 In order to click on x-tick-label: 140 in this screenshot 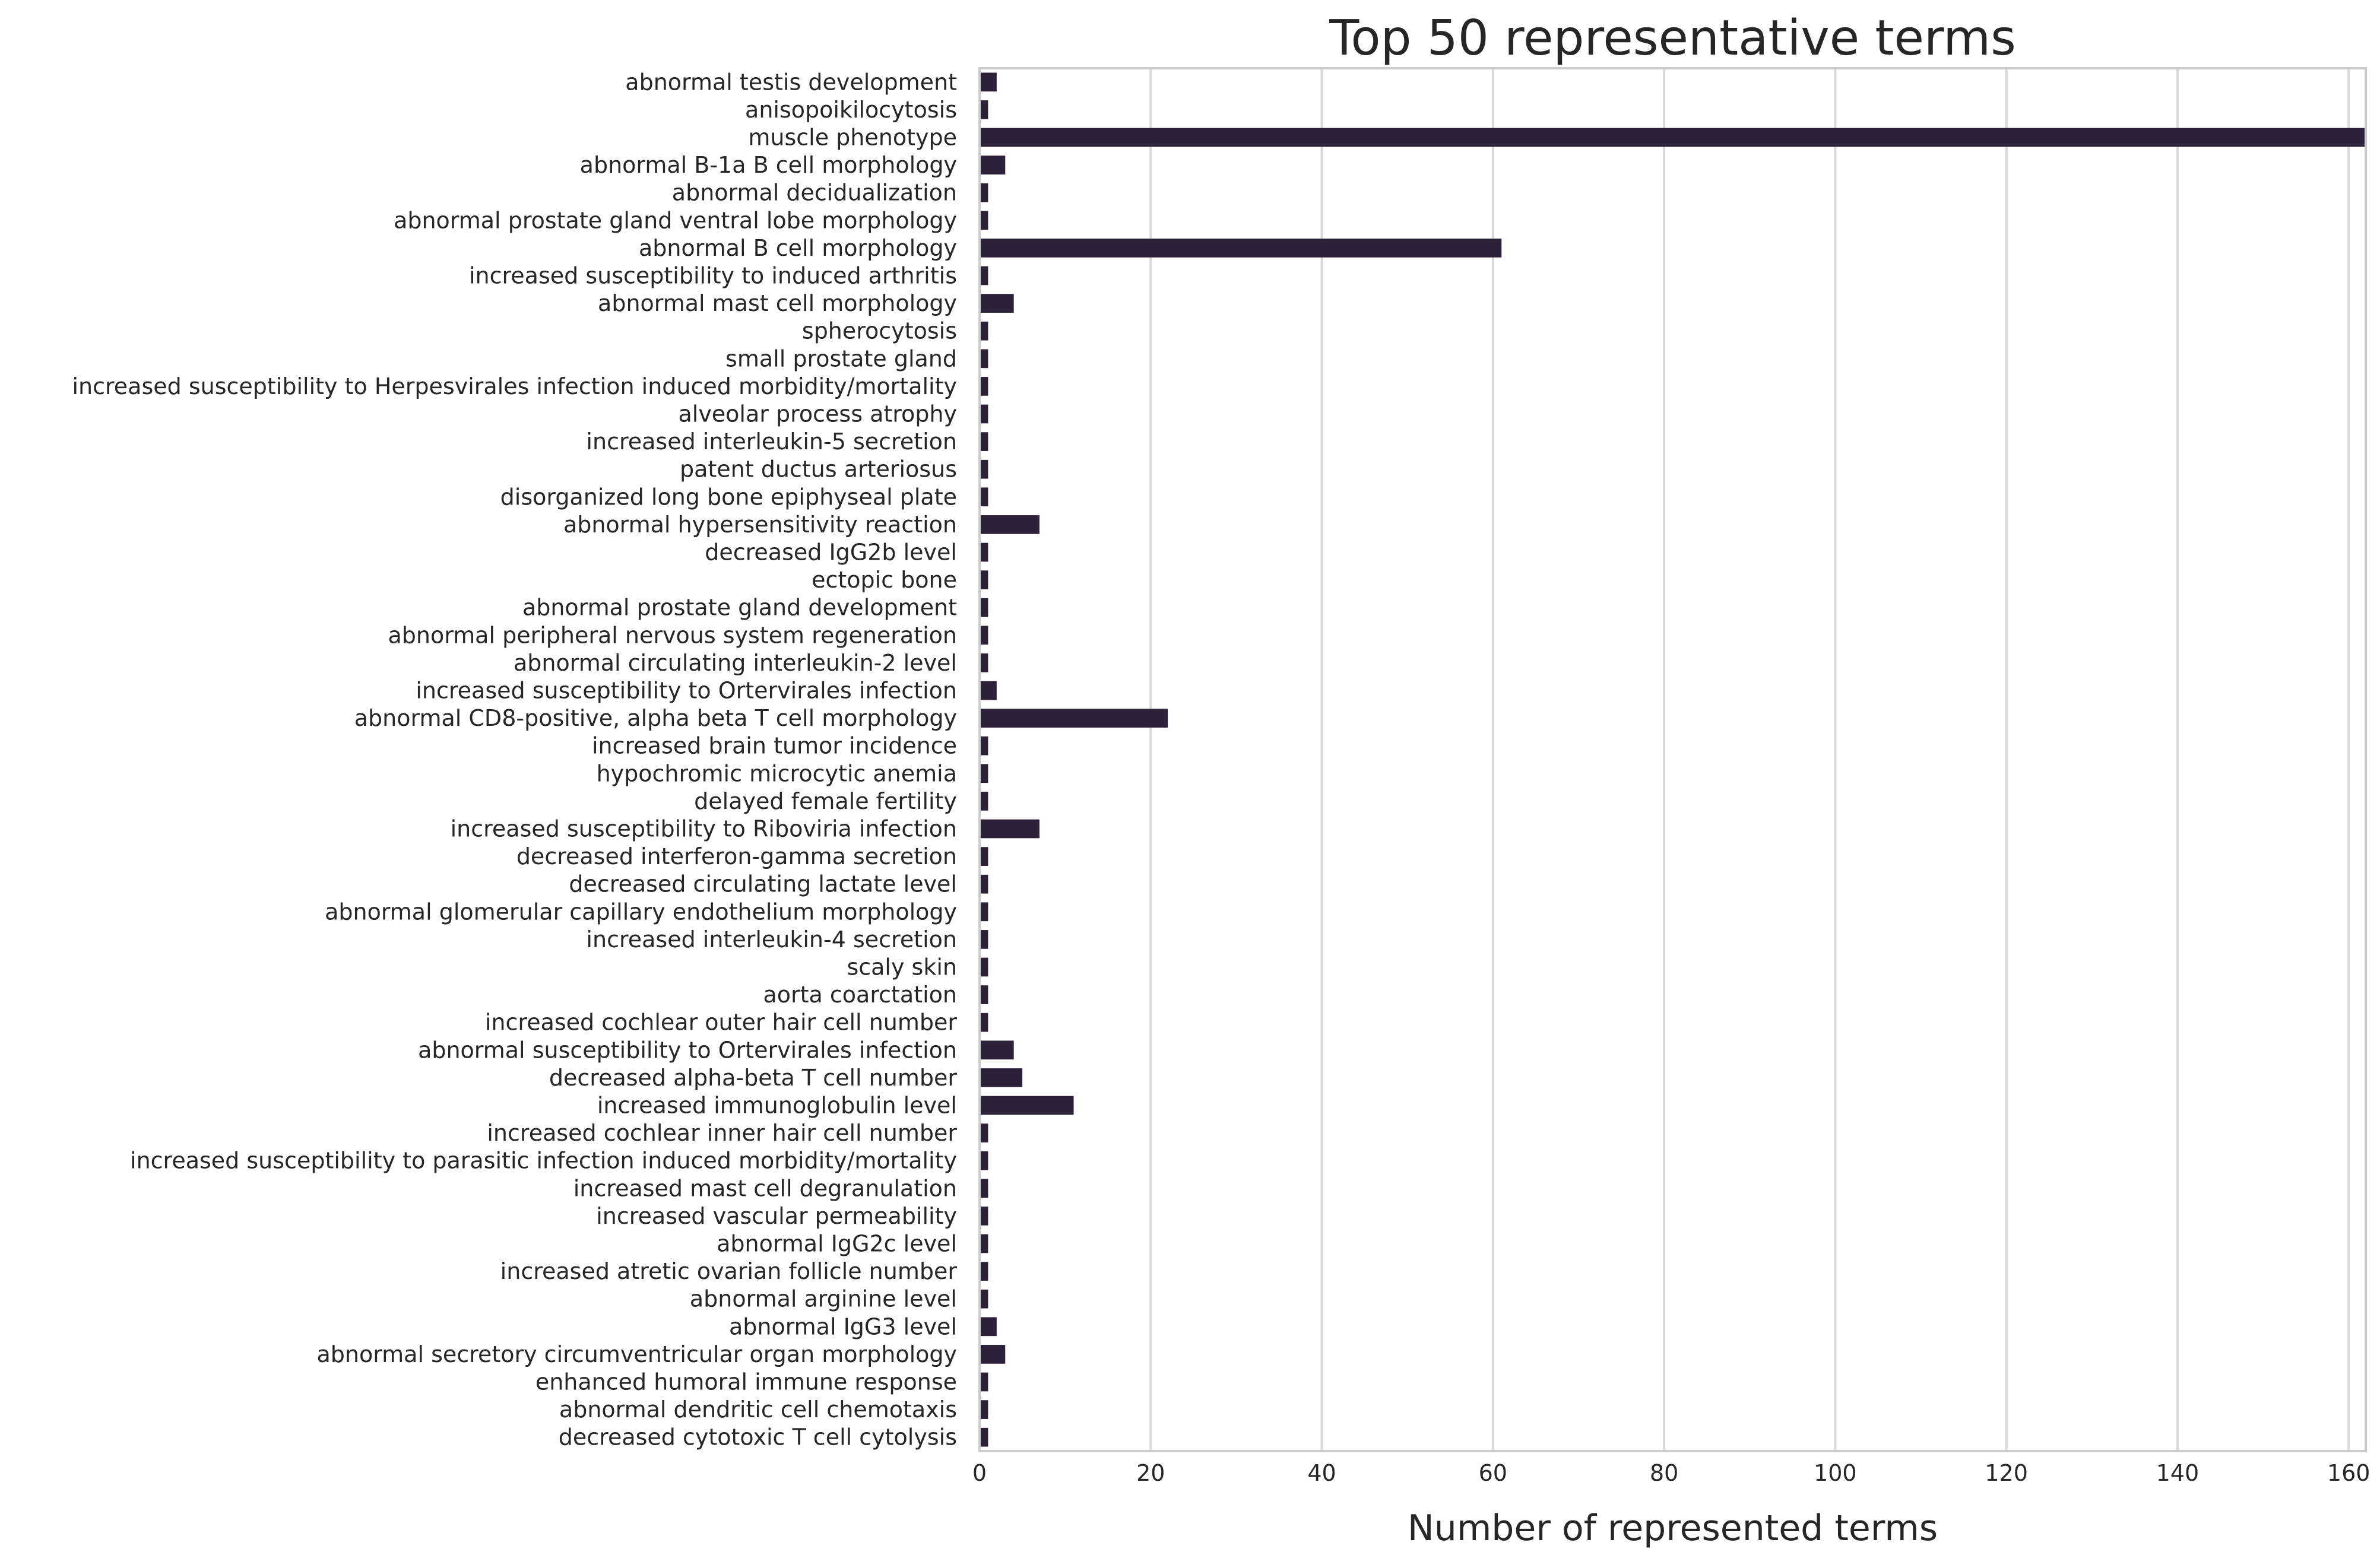, I will do `click(2178, 1473)`.